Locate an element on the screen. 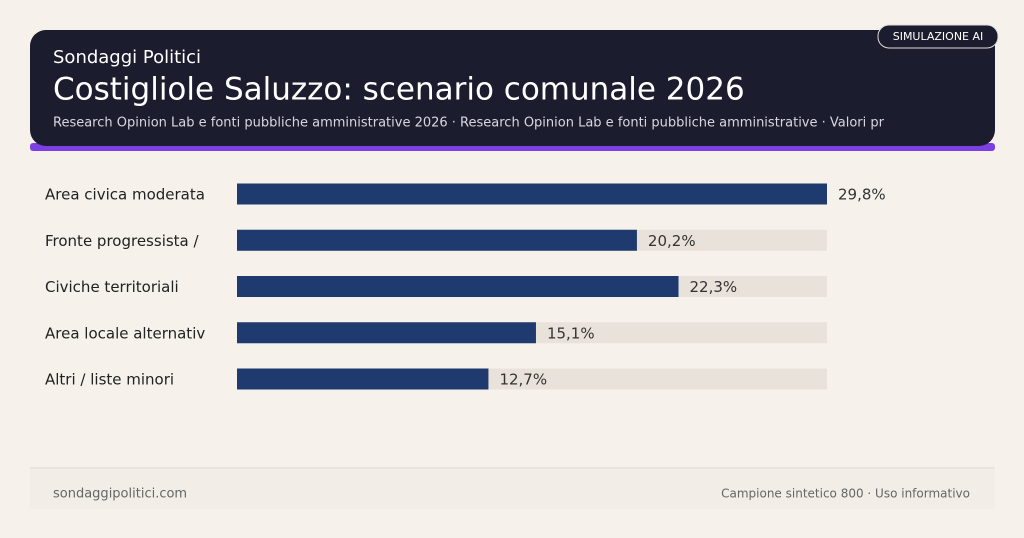 The image size is (1024, 538). category-label: Fronte progressista / is located at coordinates (122, 241).